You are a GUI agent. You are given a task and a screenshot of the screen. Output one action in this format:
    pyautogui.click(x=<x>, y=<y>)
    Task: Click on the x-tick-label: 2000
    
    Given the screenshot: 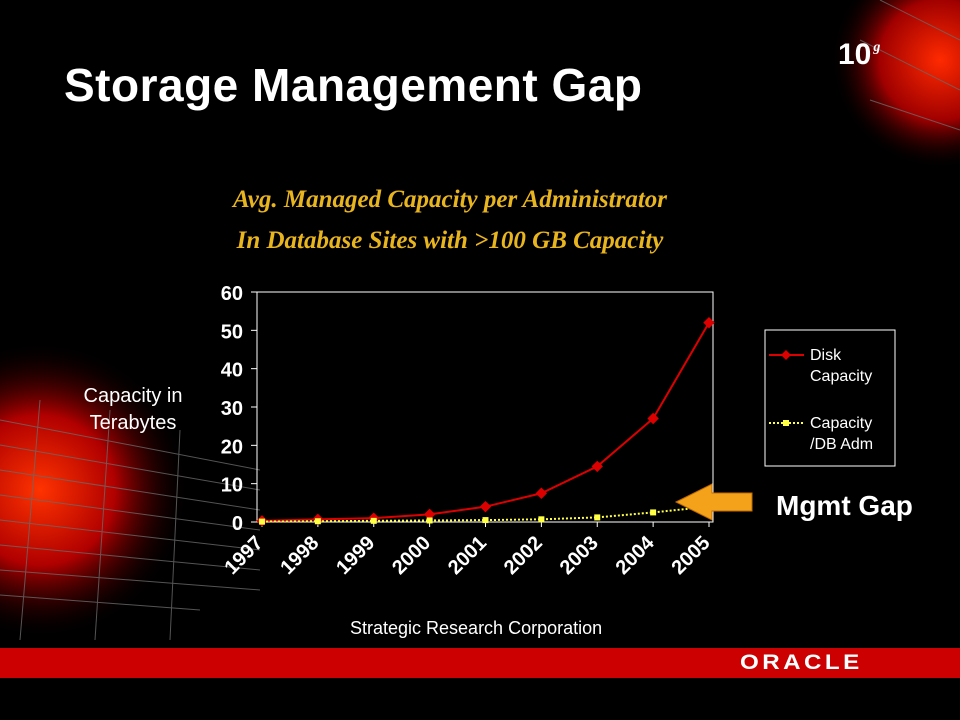 What is the action you would take?
    pyautogui.click(x=411, y=555)
    